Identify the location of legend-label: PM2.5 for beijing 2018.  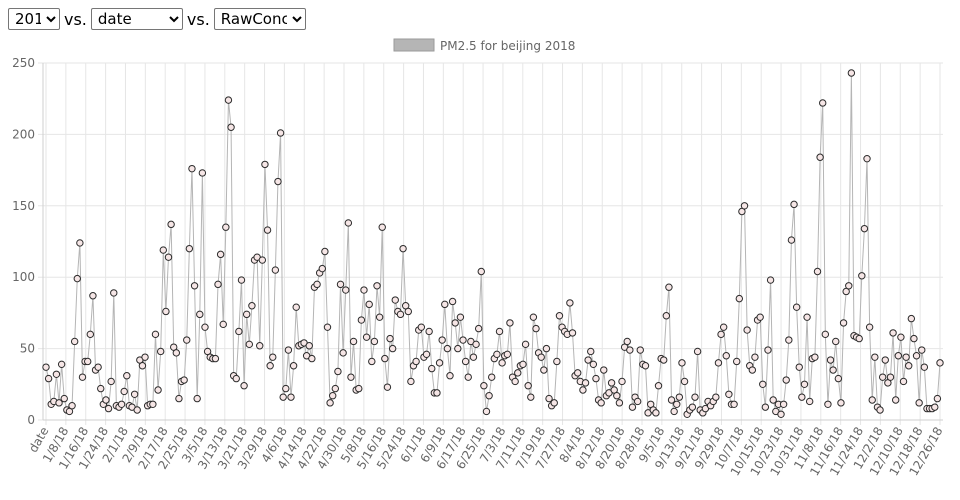
(507, 46).